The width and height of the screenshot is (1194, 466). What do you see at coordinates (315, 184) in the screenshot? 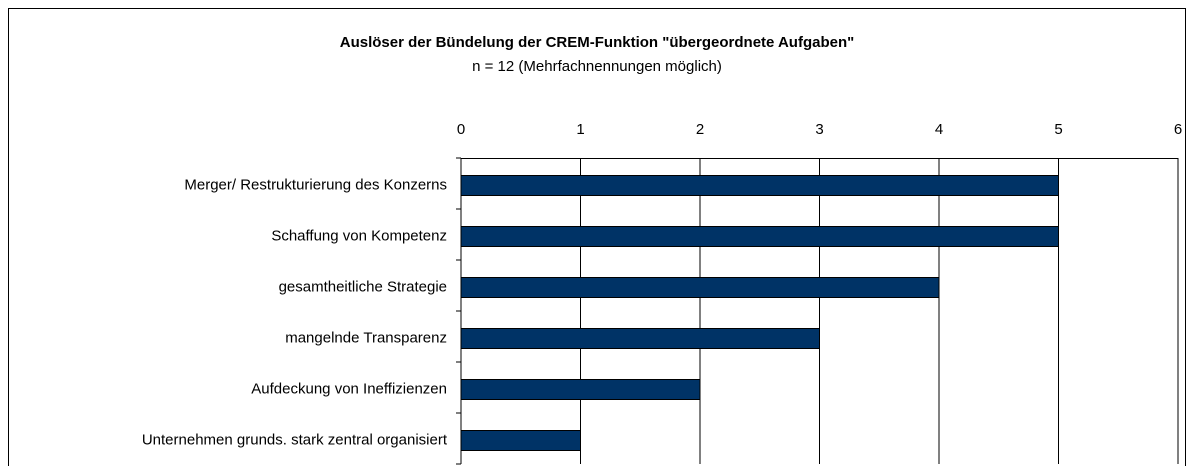
I see `y-tick-label: Merger/ Restrukturierung des Konzerns` at bounding box center [315, 184].